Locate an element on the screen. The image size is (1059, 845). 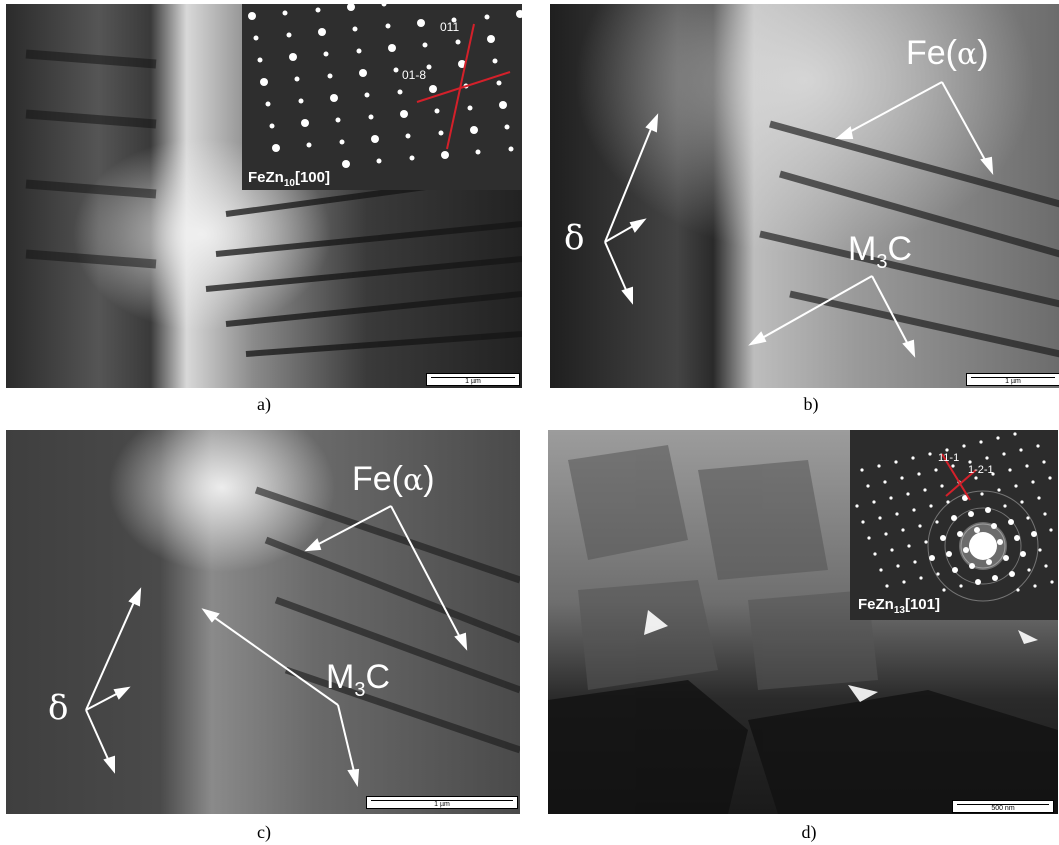
index-label-011: 011 is located at coordinates (450, 27).